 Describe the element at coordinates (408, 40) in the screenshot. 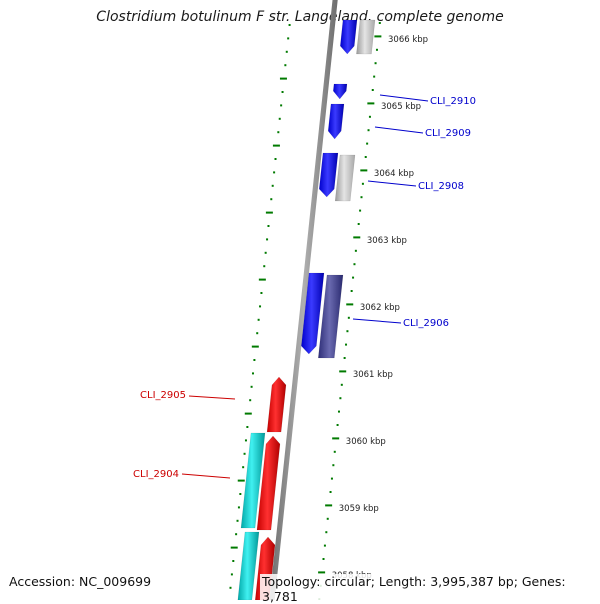

I see `kbp-tick-label: 3066 kbp` at that location.